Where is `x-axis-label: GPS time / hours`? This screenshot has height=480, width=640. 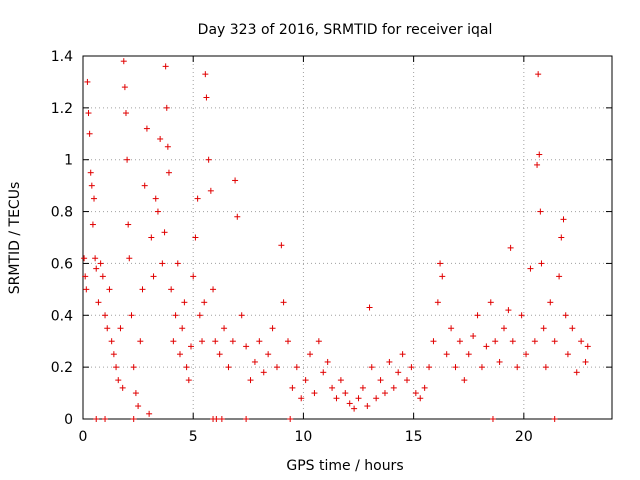
x-axis-label: GPS time / hours is located at coordinates (344, 466).